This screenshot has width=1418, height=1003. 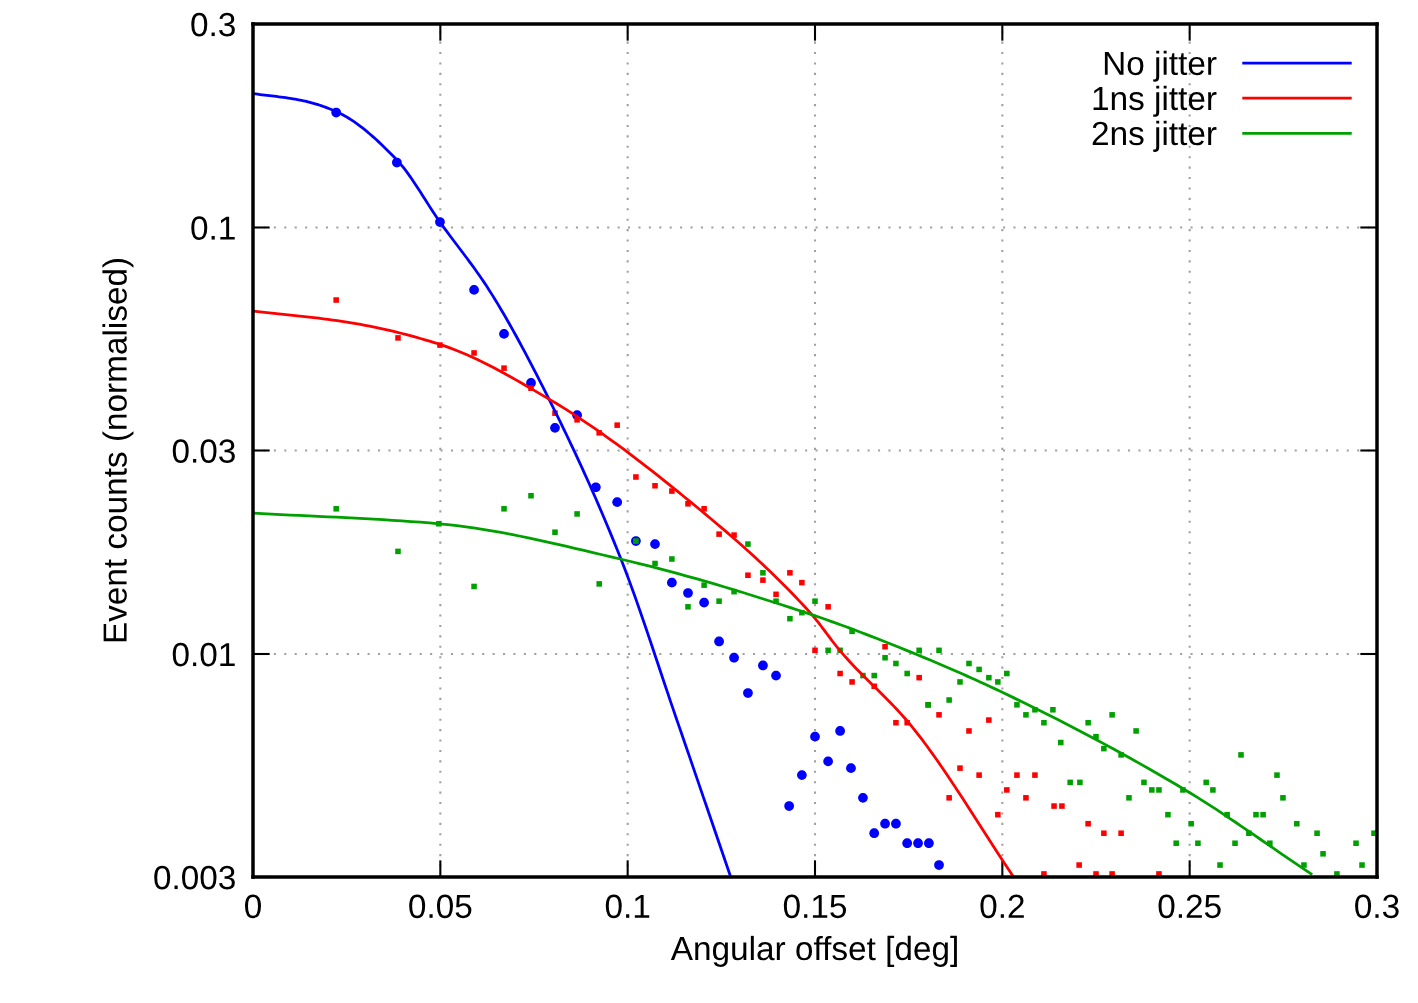 I want to click on y-tick-label: 0.3, so click(x=213, y=24).